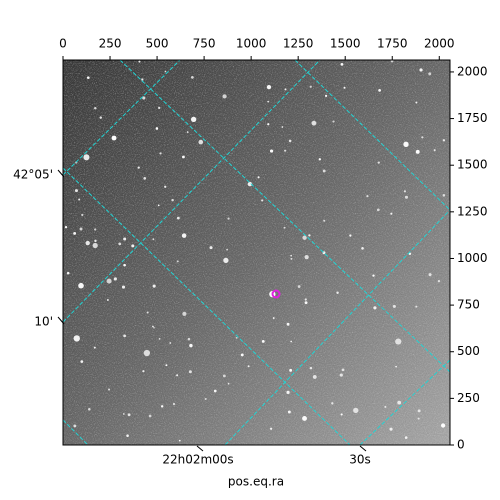 This screenshot has height=500, width=500. I want to click on ra-tick, so click(200, 448).